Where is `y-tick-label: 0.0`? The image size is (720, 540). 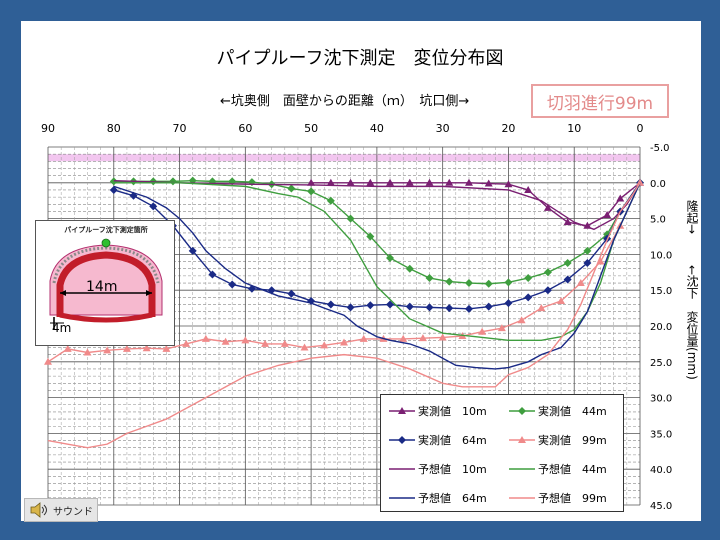 y-tick-label: 0.0 is located at coordinates (658, 184).